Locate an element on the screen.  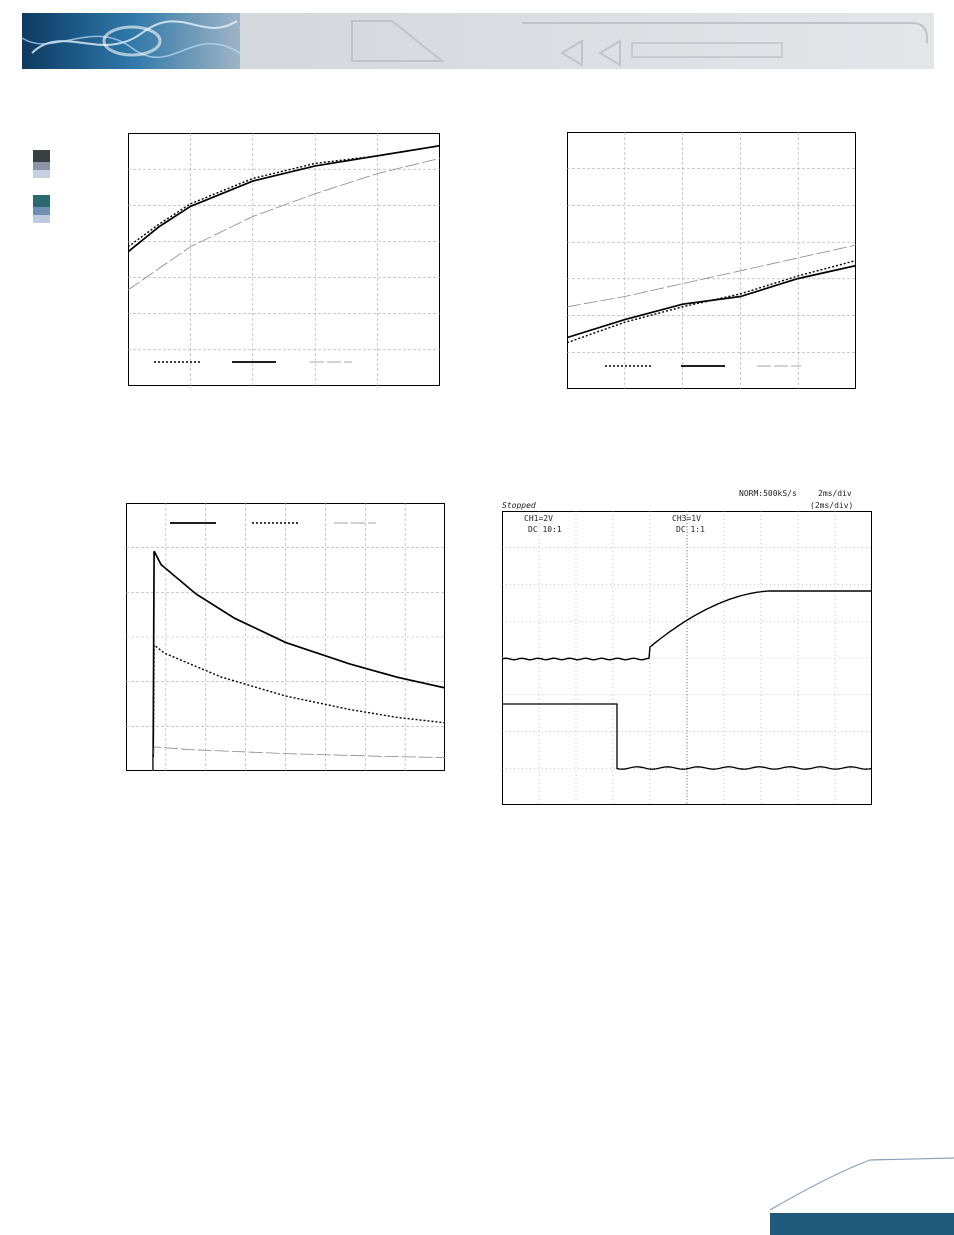
swatch-pale is located at coordinates (41, 219).